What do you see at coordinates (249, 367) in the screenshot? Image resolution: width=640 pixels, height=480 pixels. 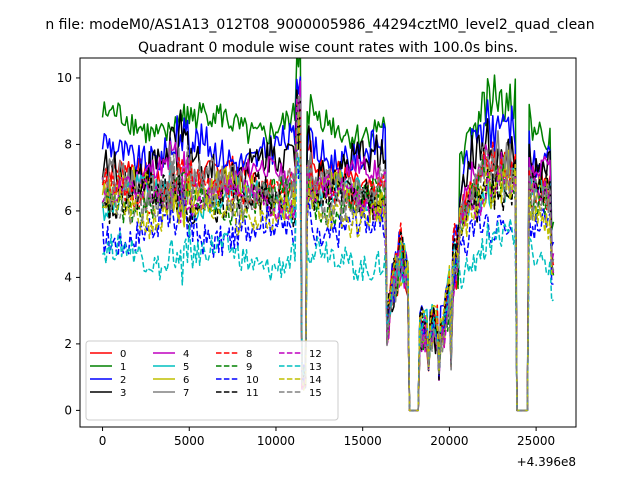 I see `legend-label-9: 9` at bounding box center [249, 367].